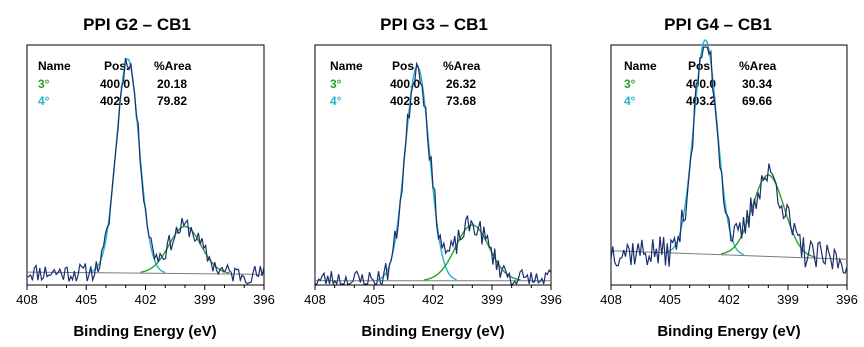  I want to click on table-row-pos: 402.9, so click(115, 101).